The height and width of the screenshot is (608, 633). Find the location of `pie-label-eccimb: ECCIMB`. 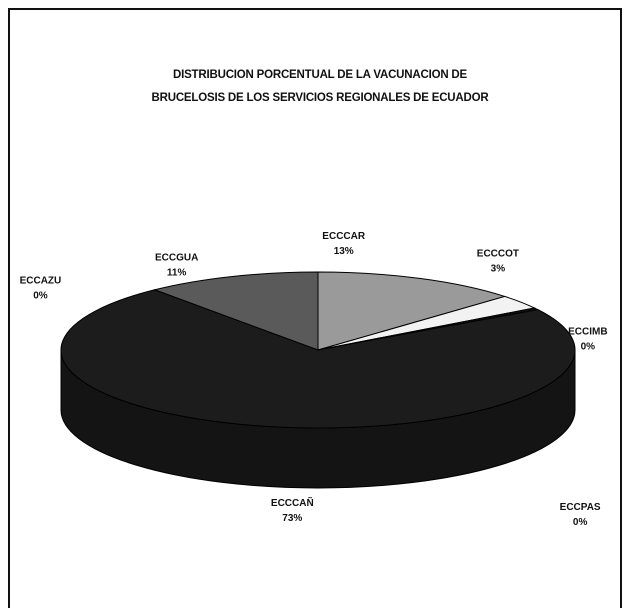

pie-label-eccimb: ECCIMB is located at coordinates (587, 331).